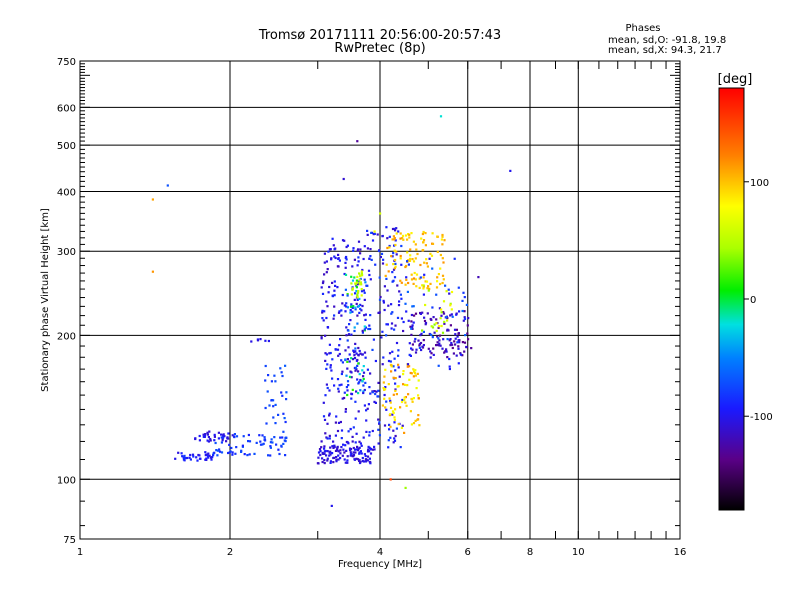 This screenshot has height=600, width=800. Describe the element at coordinates (66, 336) in the screenshot. I see `y-tick-label: 200` at that location.